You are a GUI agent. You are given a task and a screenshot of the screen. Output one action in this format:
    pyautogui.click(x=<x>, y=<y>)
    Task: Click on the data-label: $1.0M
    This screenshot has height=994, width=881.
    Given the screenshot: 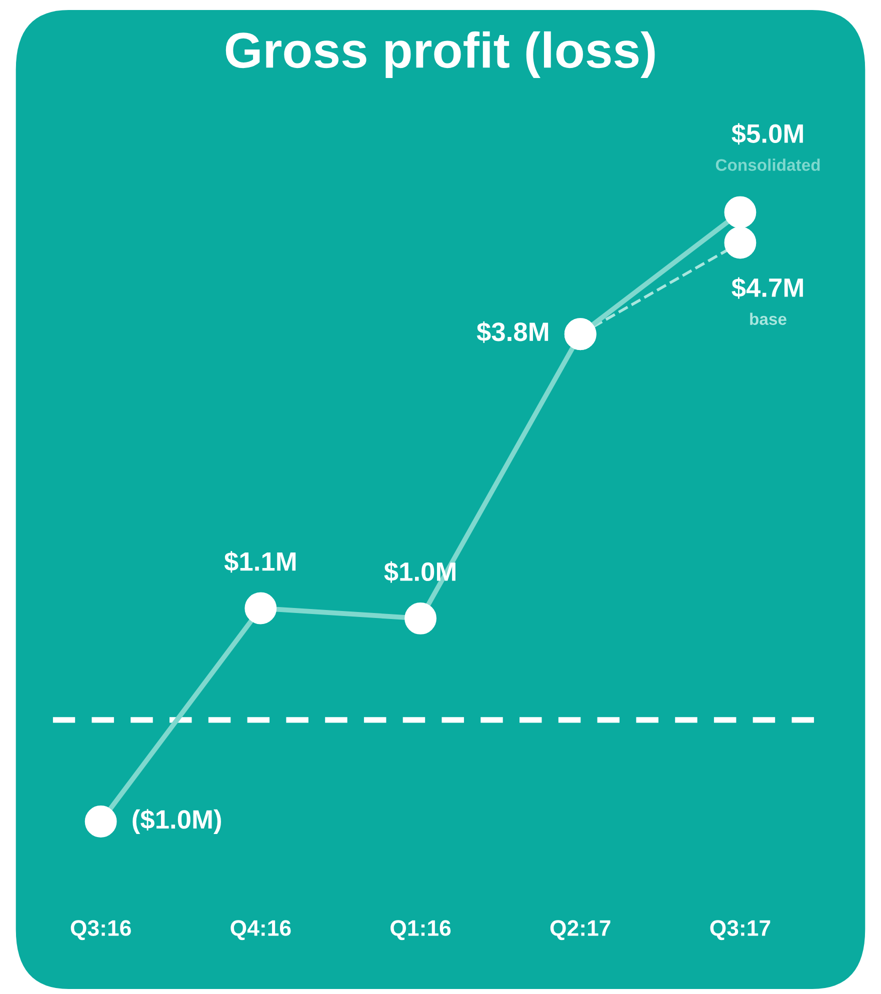 What is the action you would take?
    pyautogui.click(x=420, y=572)
    